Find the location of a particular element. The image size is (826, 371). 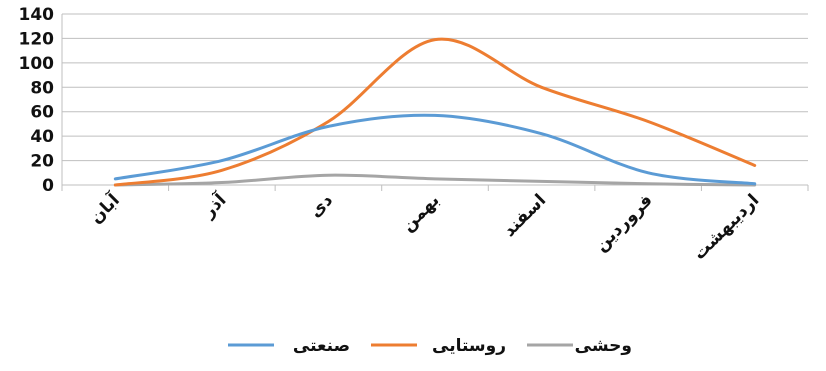

x-category-label: آذر is located at coordinates (214, 205).